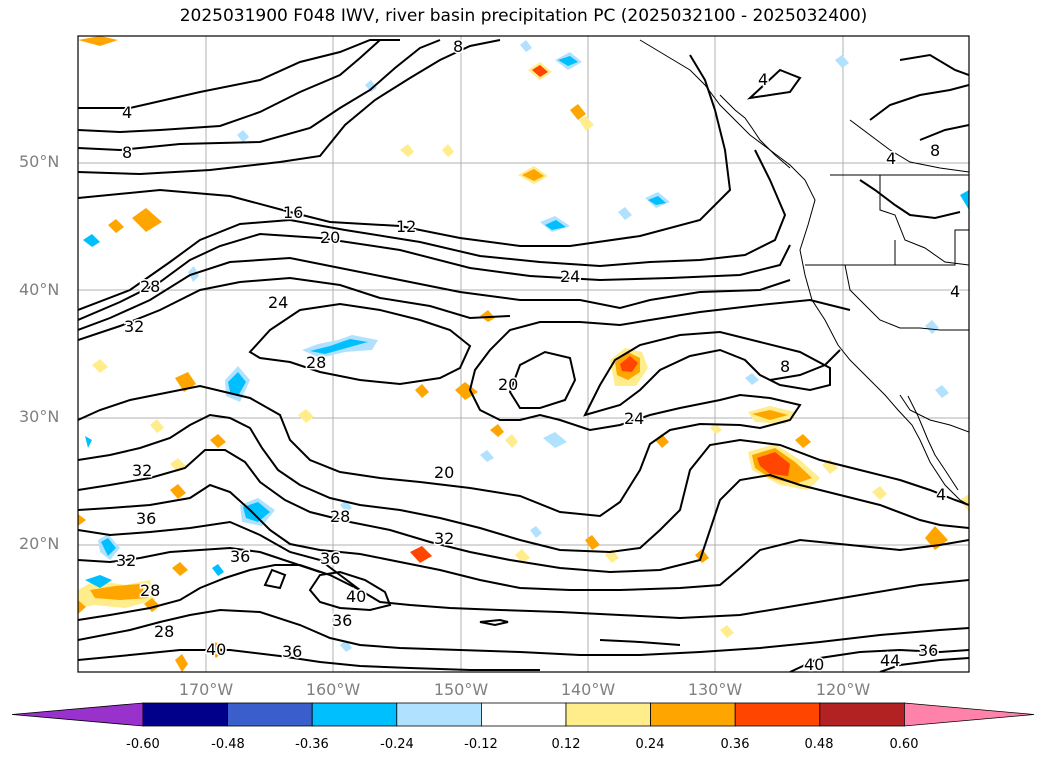 The width and height of the screenshot is (1047, 765). What do you see at coordinates (312, 744) in the screenshot?
I see `colorbar-tick-label: -0.36` at bounding box center [312, 744].